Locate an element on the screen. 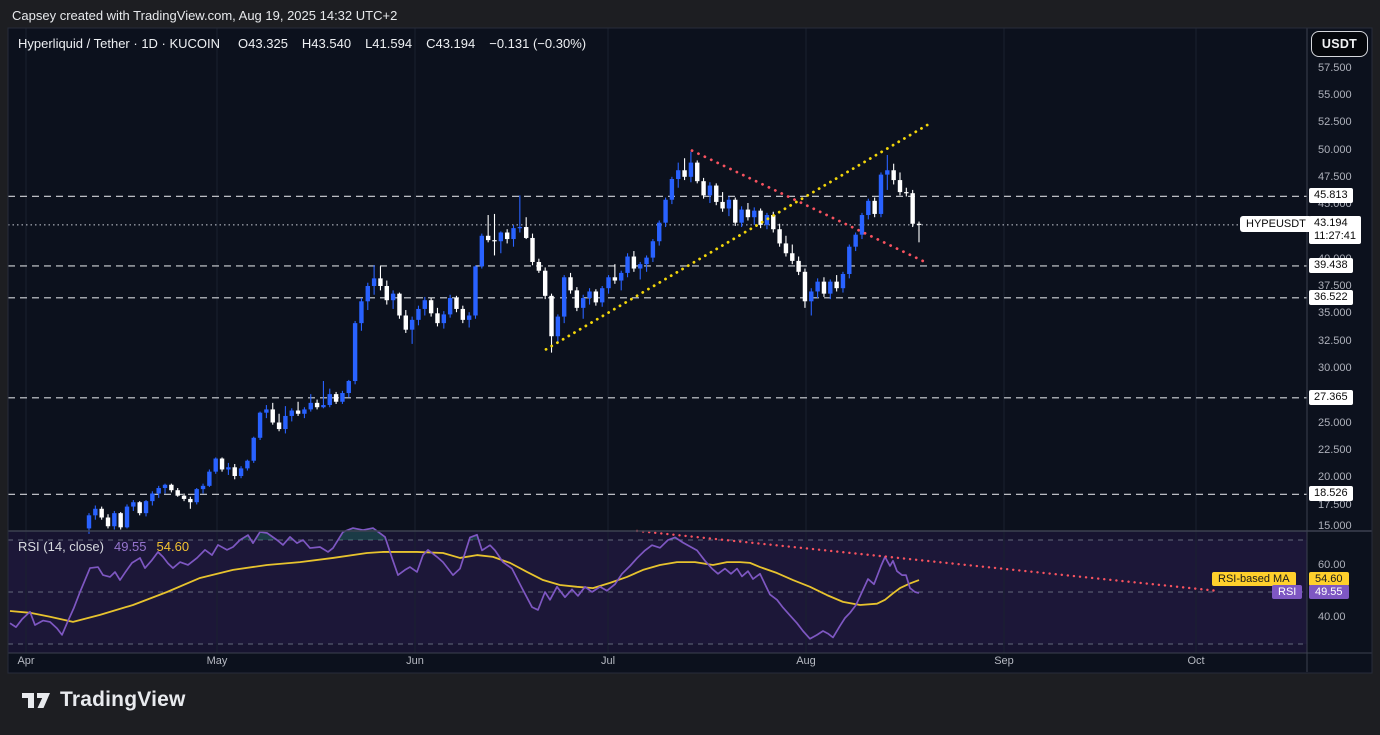 This screenshot has height=735, width=1380. price-tick: 25.000 is located at coordinates (1335, 422).